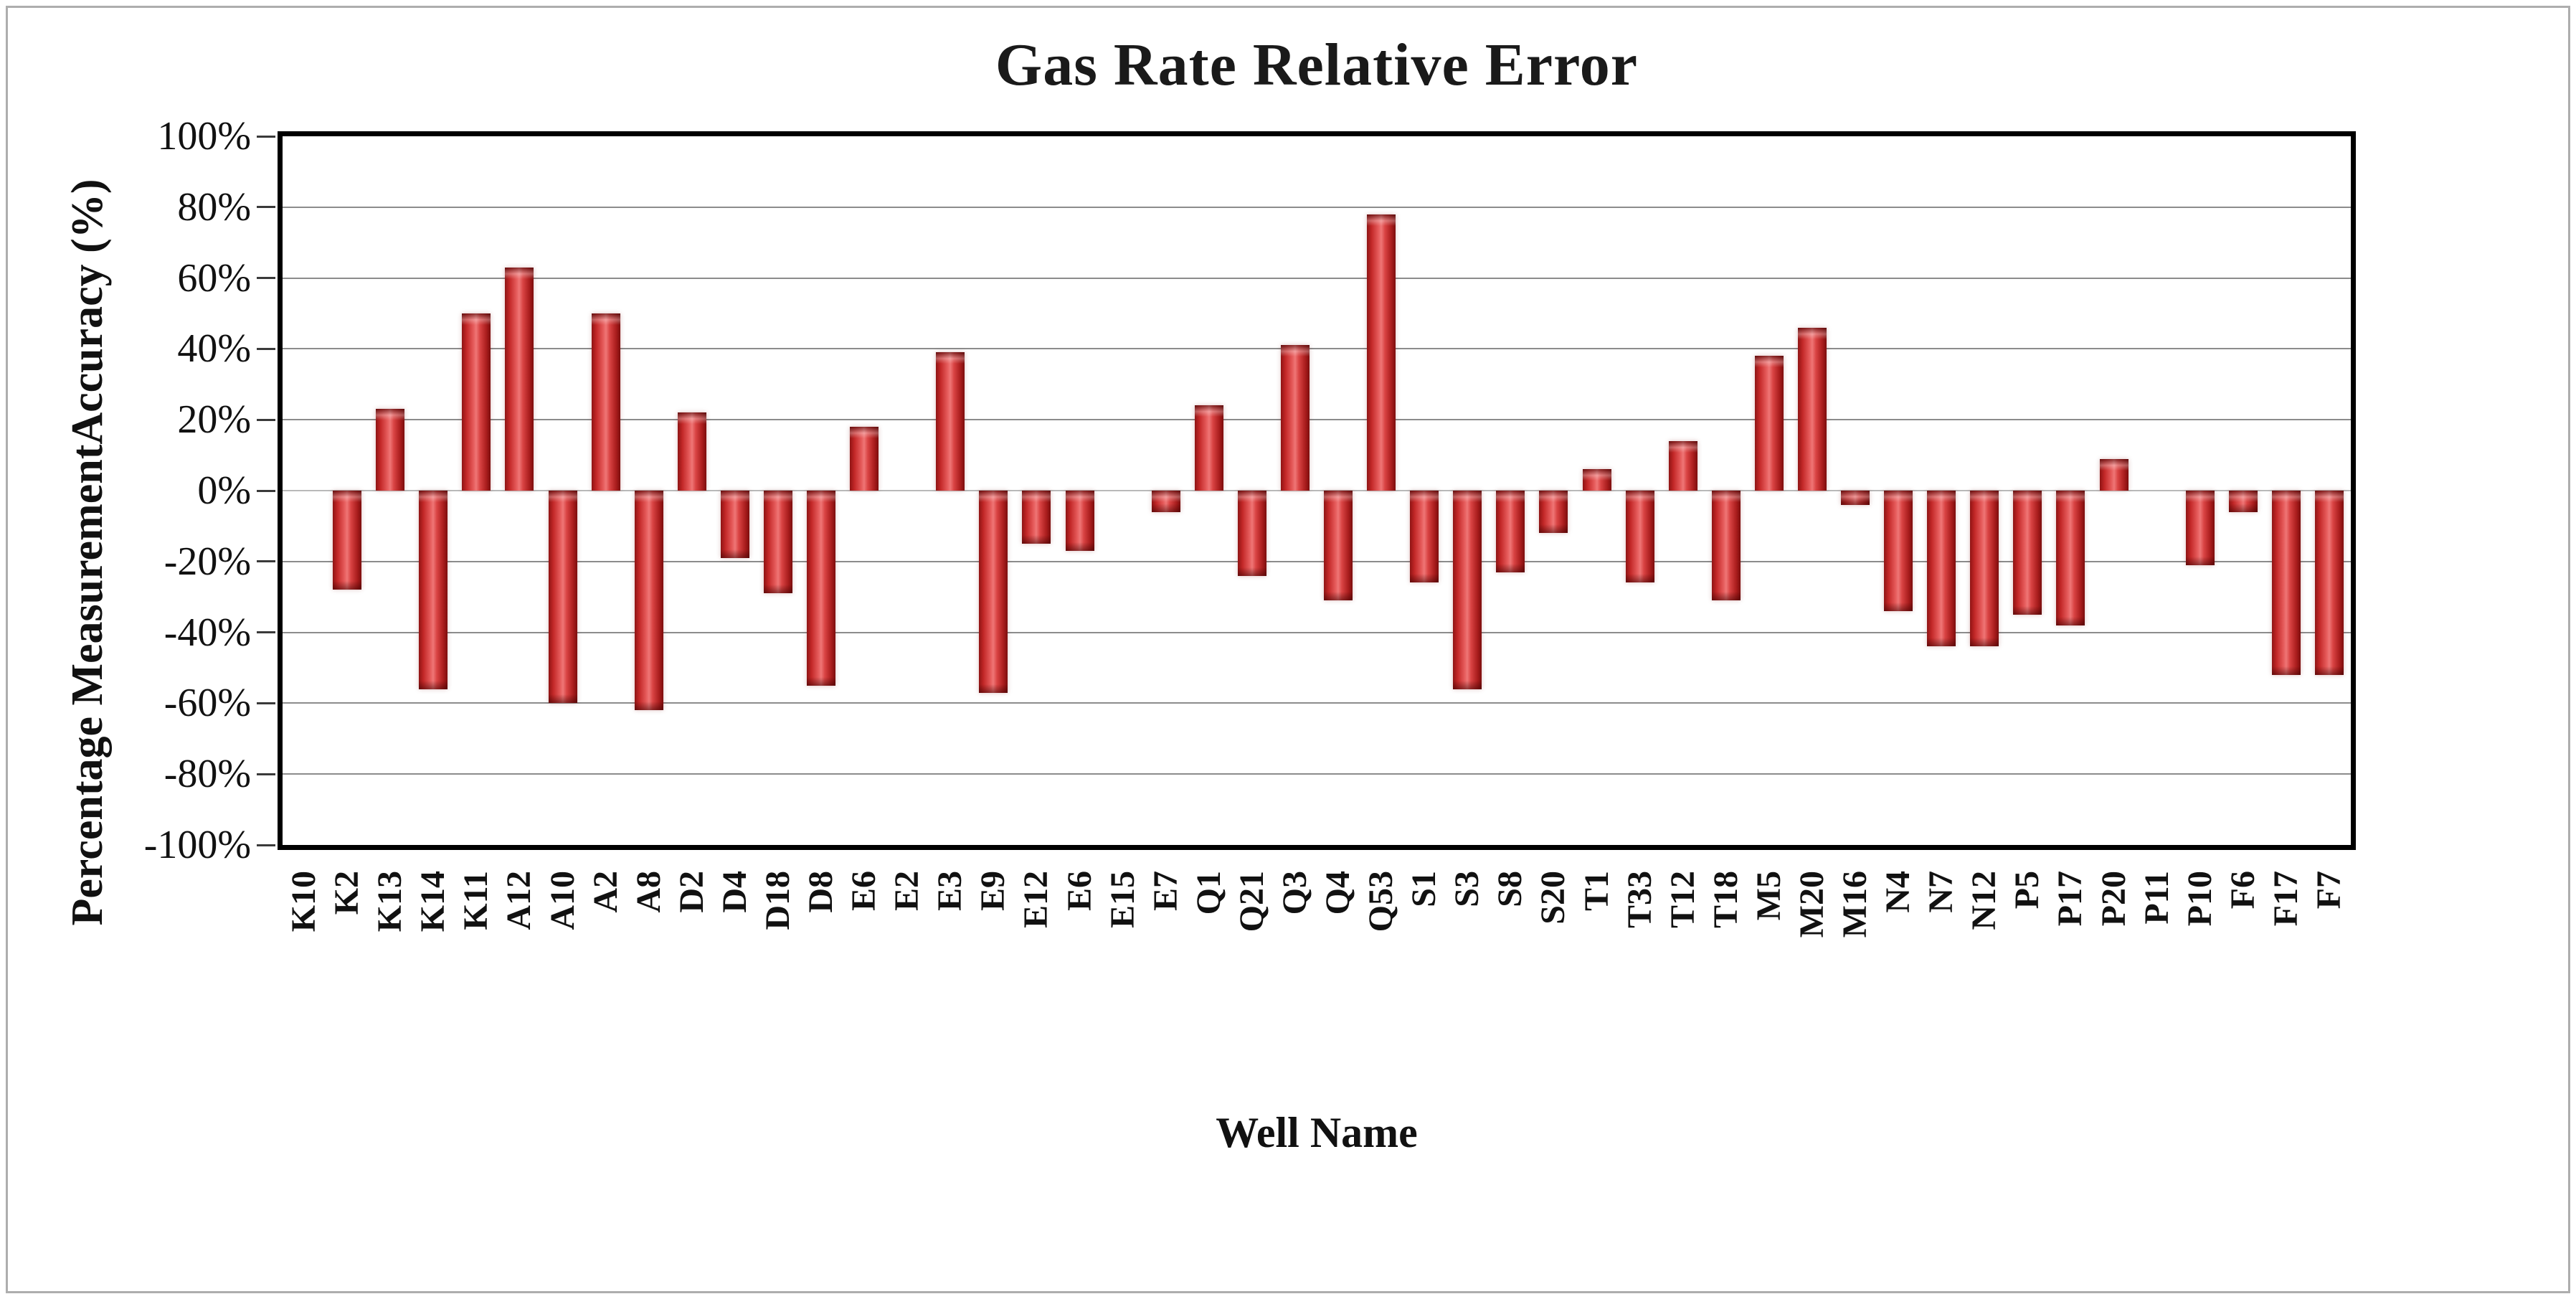 The width and height of the screenshot is (2576, 1299). Describe the element at coordinates (2070, 558) in the screenshot. I see `bar-p17` at that location.